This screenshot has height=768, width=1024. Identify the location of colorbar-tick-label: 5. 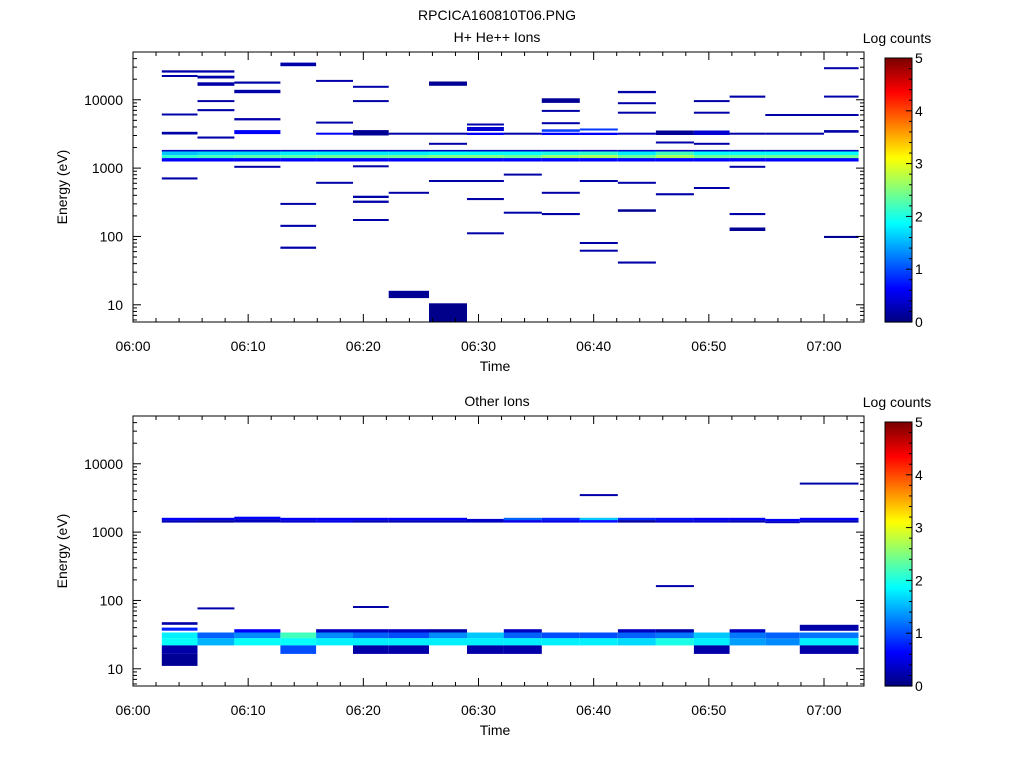
(919, 422).